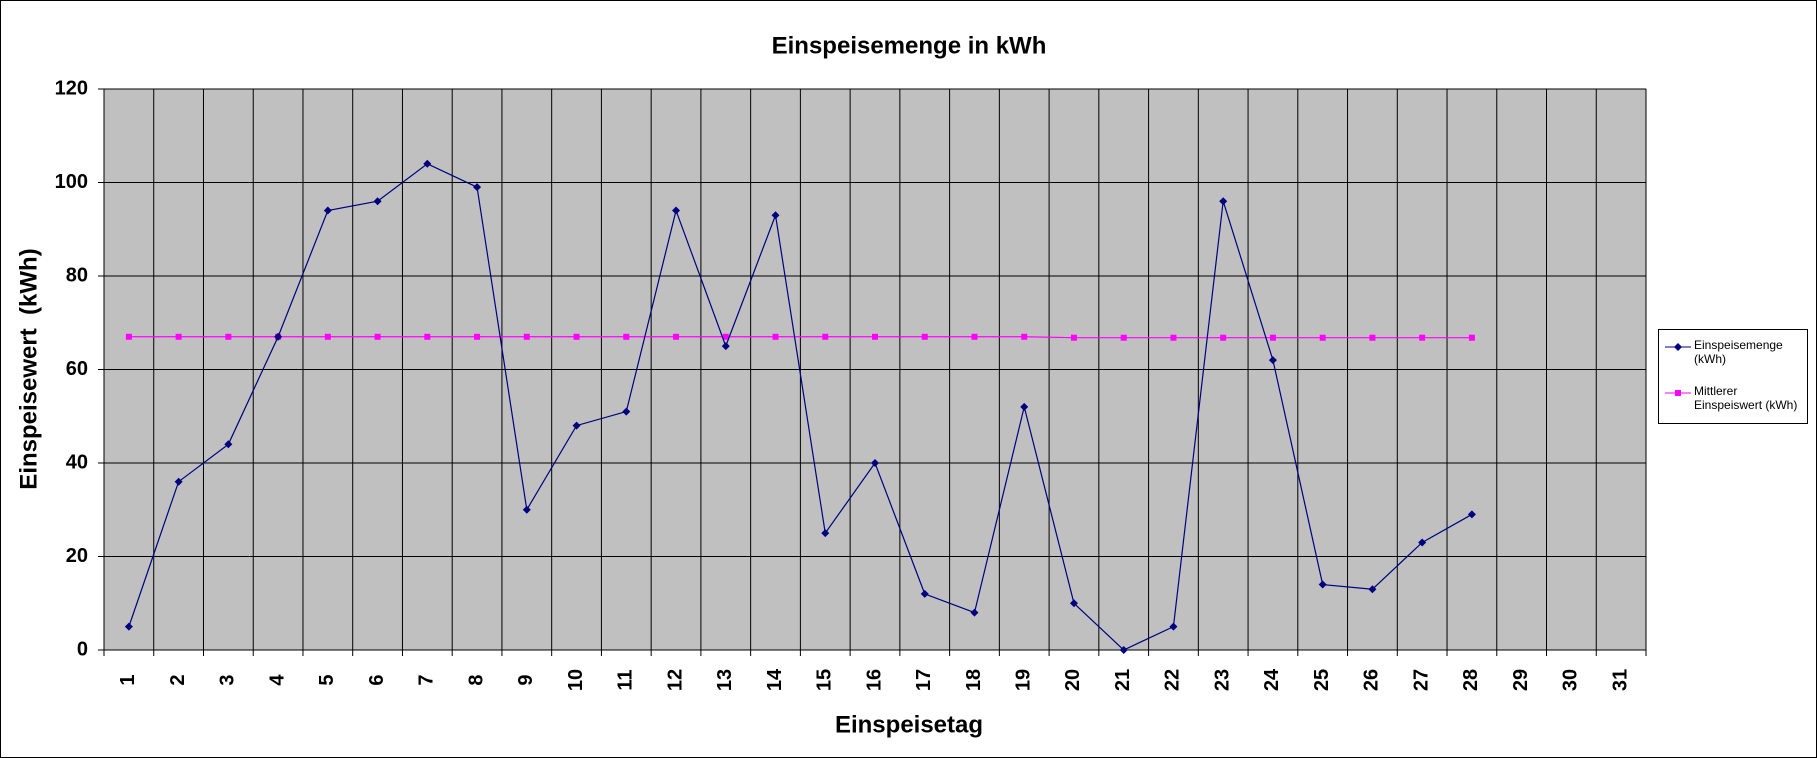 The height and width of the screenshot is (758, 1817). Describe the element at coordinates (77, 556) in the screenshot. I see `y-tick-label: 20` at that location.